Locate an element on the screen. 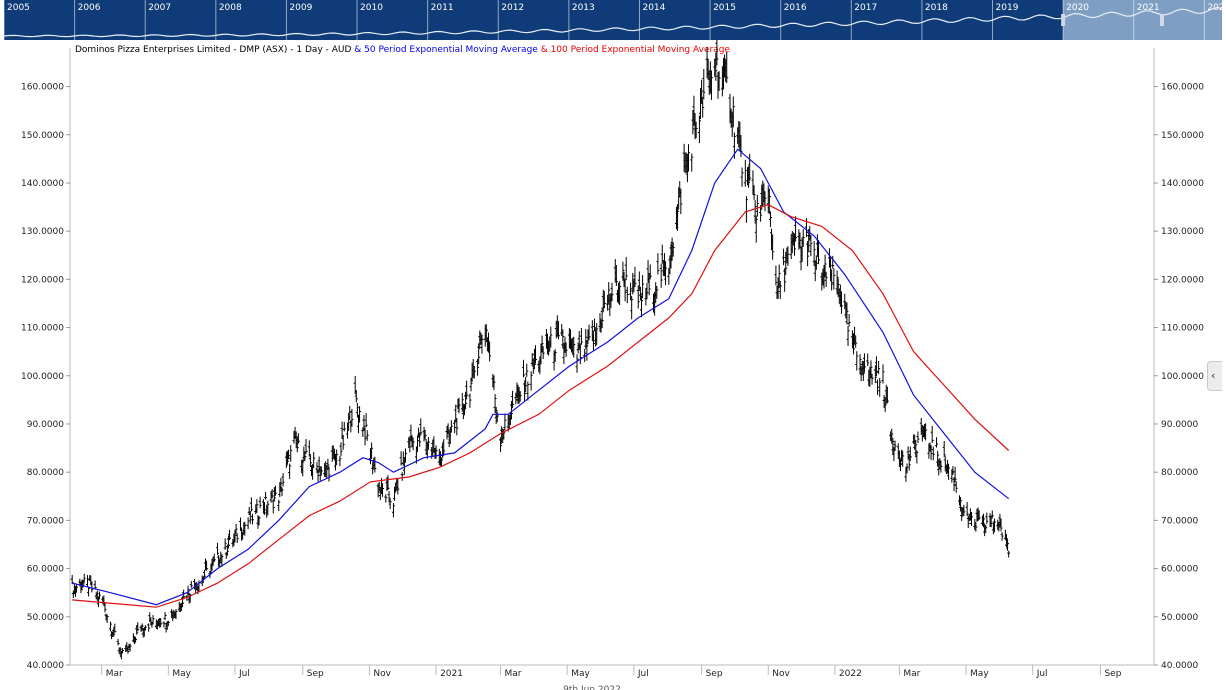 Image resolution: width=1226 pixels, height=690 pixels. y-tick-label: 50.0000 is located at coordinates (1179, 618).